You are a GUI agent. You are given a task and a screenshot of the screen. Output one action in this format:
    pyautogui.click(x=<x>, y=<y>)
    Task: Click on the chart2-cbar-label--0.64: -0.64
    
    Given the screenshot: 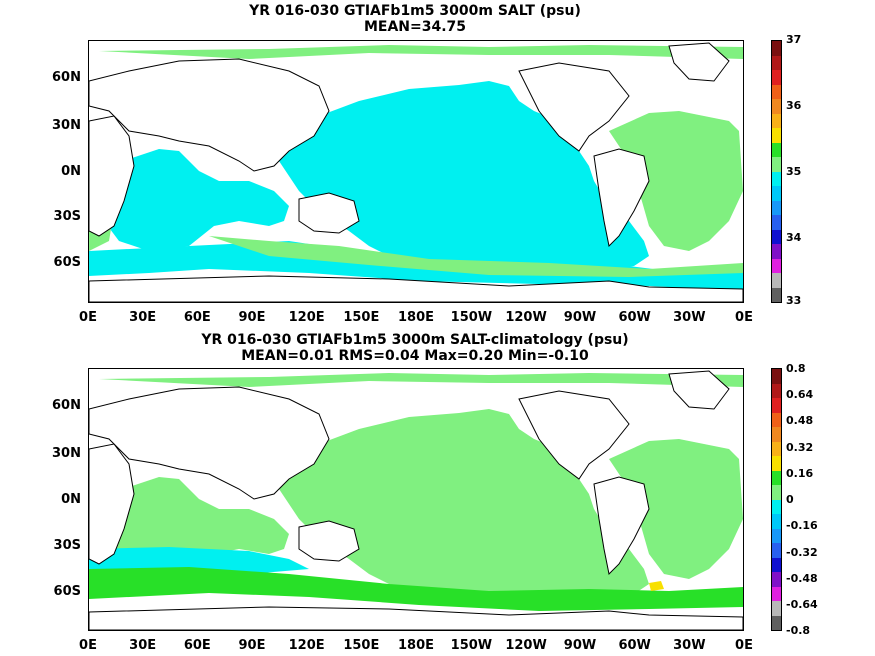 What is the action you would take?
    pyautogui.click(x=802, y=604)
    